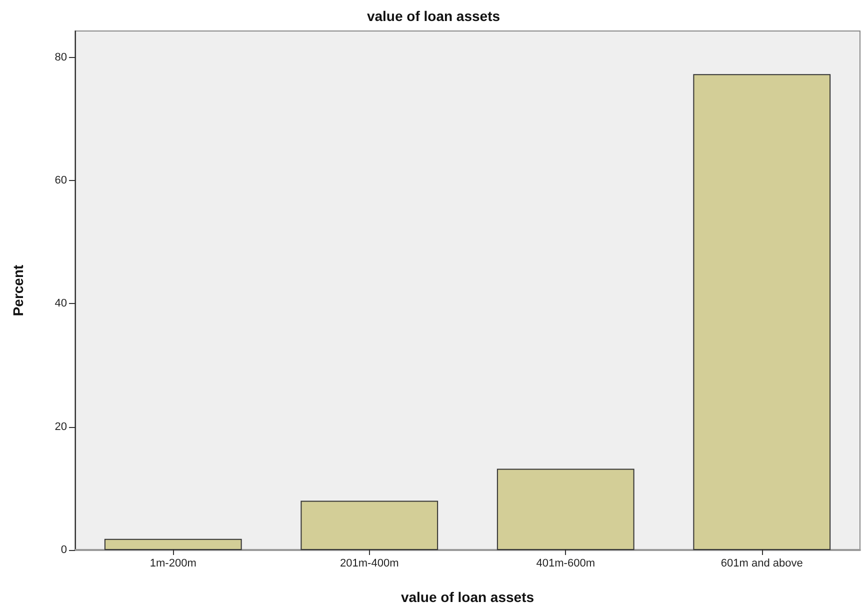 The height and width of the screenshot is (610, 867). Describe the element at coordinates (60, 57) in the screenshot. I see `y-tick-label: 80` at that location.